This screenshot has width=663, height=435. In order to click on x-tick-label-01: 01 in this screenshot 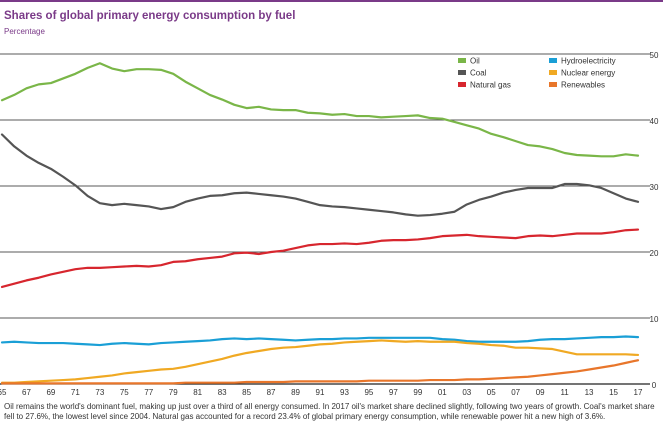, I will do `click(442, 392)`.